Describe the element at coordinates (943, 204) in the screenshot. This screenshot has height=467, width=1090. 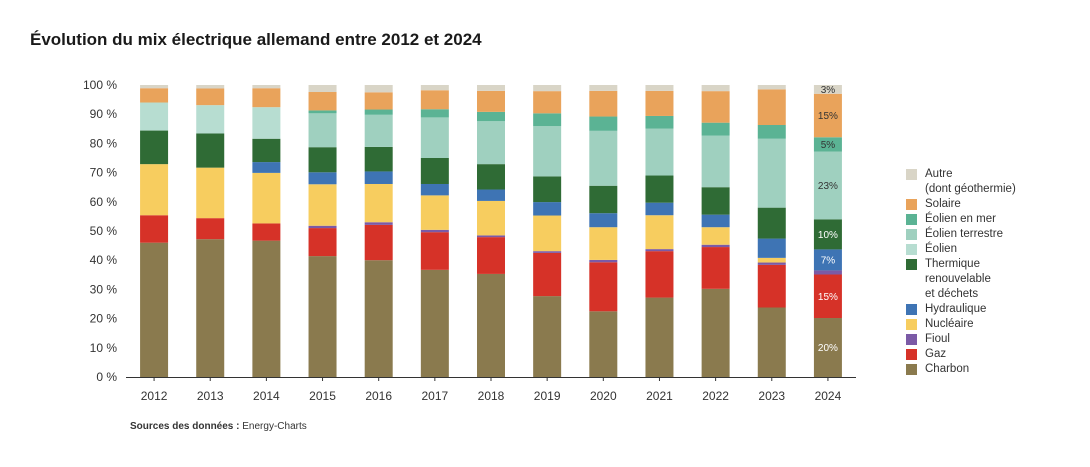
I see `legend-label: Solaire` at that location.